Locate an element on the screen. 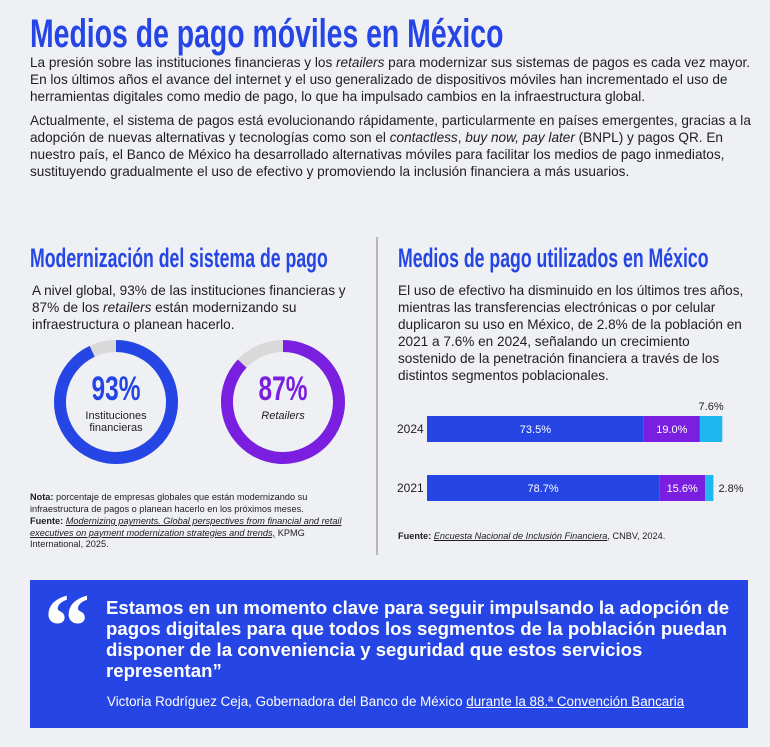 The image size is (770, 747). page-title: Medios de pago móviles en México is located at coordinates (267, 34).